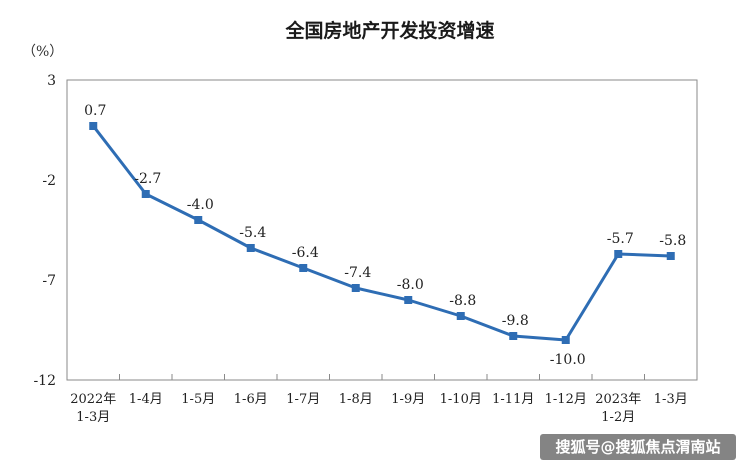  Describe the element at coordinates (95, 111) in the screenshot. I see `data-label: 0.7` at that location.